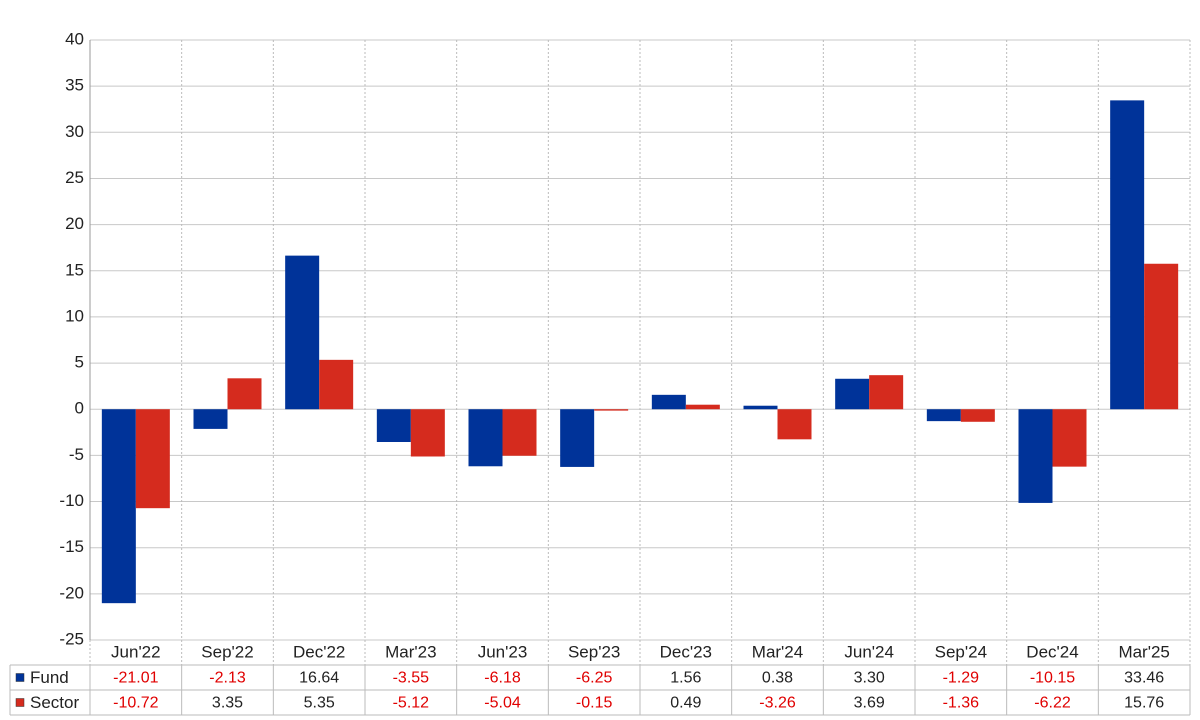 This screenshot has height=720, width=1200. Describe the element at coordinates (71, 592) in the screenshot. I see `y-tick-label: -20` at that location.